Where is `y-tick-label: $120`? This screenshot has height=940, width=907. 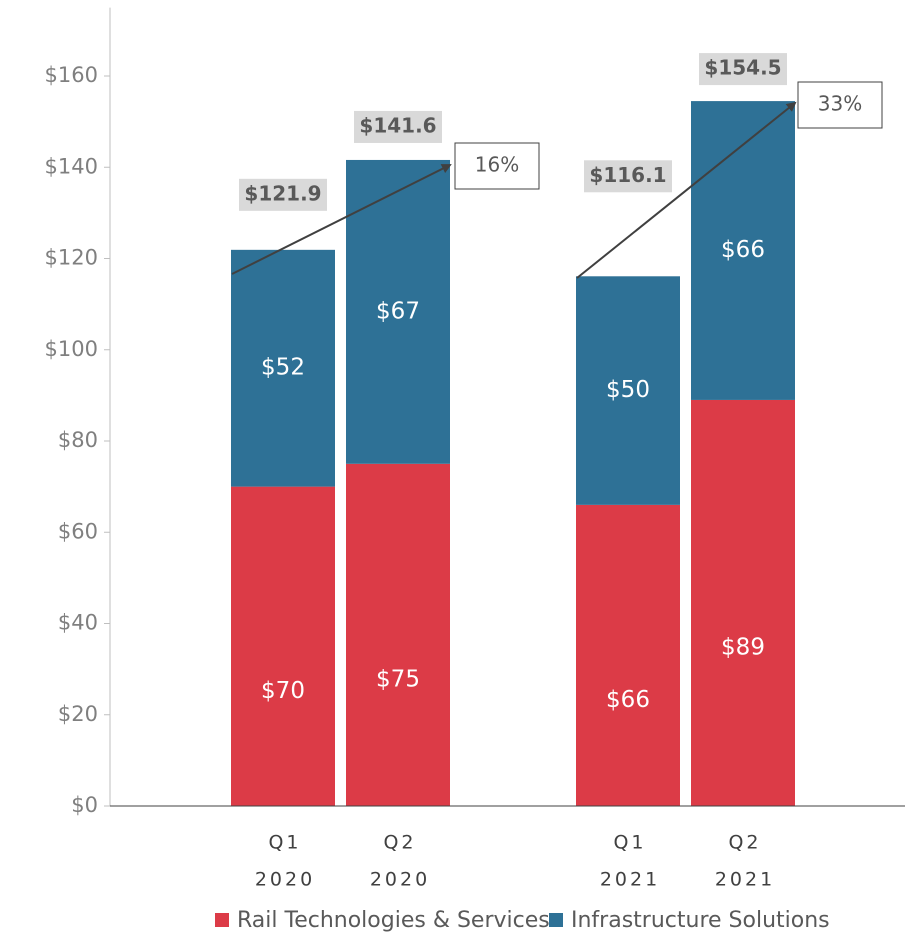
y-tick-label: $120 is located at coordinates (71, 258).